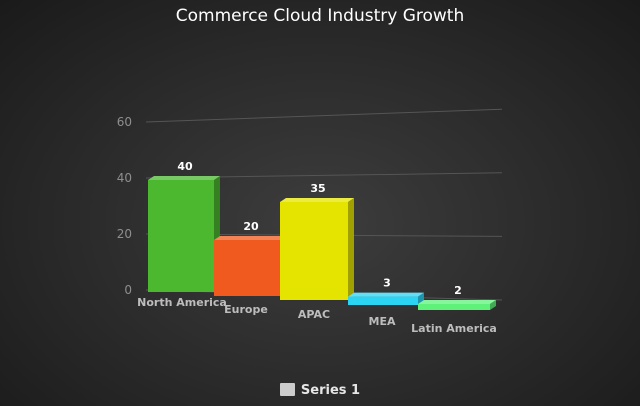  What do you see at coordinates (251, 226) in the screenshot?
I see `data-label: 20` at bounding box center [251, 226].